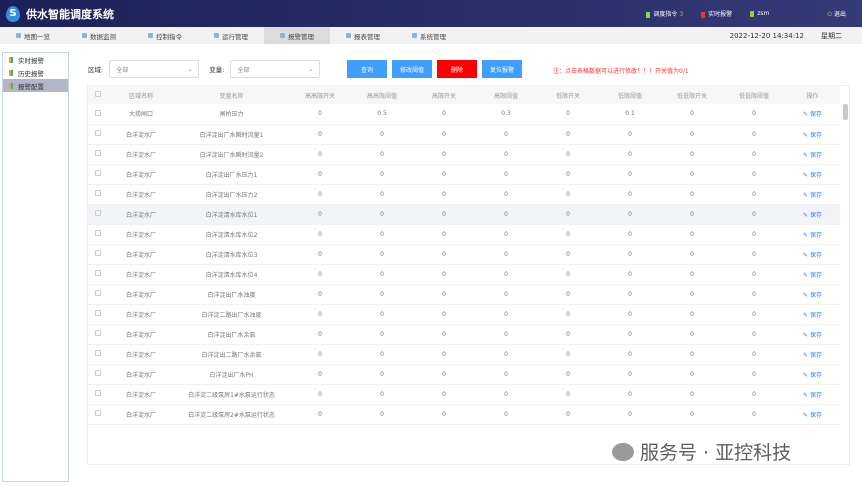 The width and height of the screenshot is (862, 486). What do you see at coordinates (464, 394) in the screenshot?
I see `table-row: 白洋淀水厂 白洋淀二级泵房1#水泵运行状态 0 0 0 0 0 0 0 0 ✎ 保存` at bounding box center [464, 394].